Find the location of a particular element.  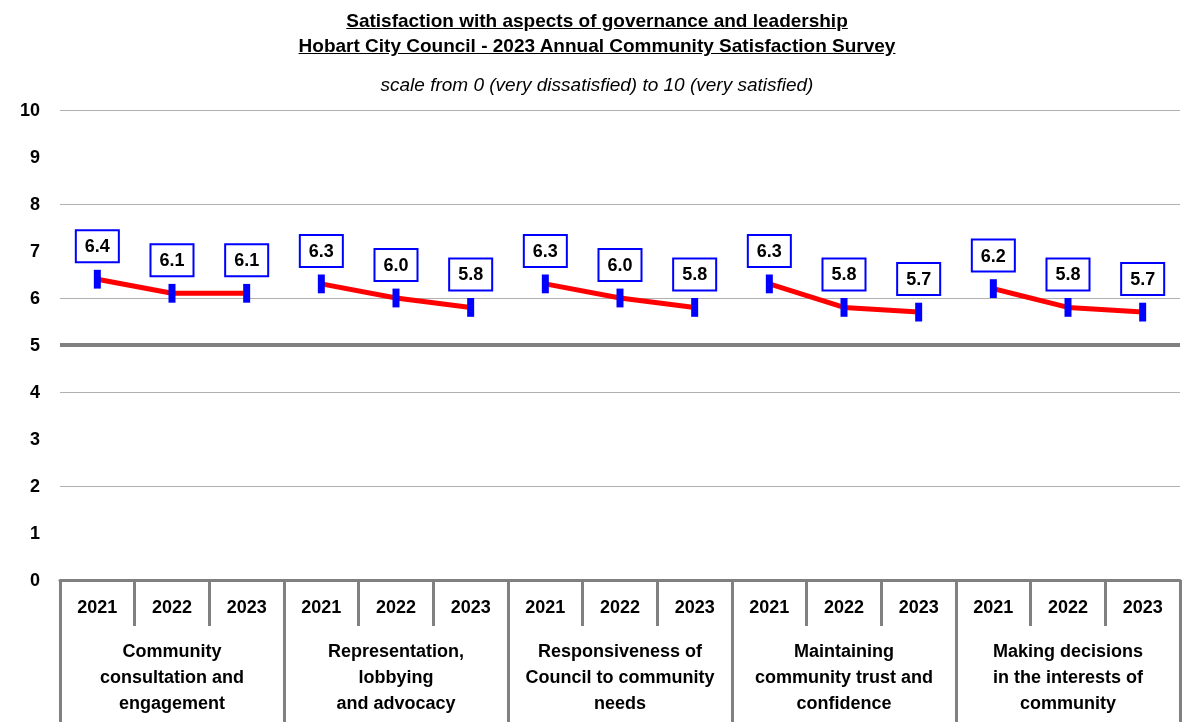

text: Representation, lobbying and advocacy is located at coordinates (396, 677).